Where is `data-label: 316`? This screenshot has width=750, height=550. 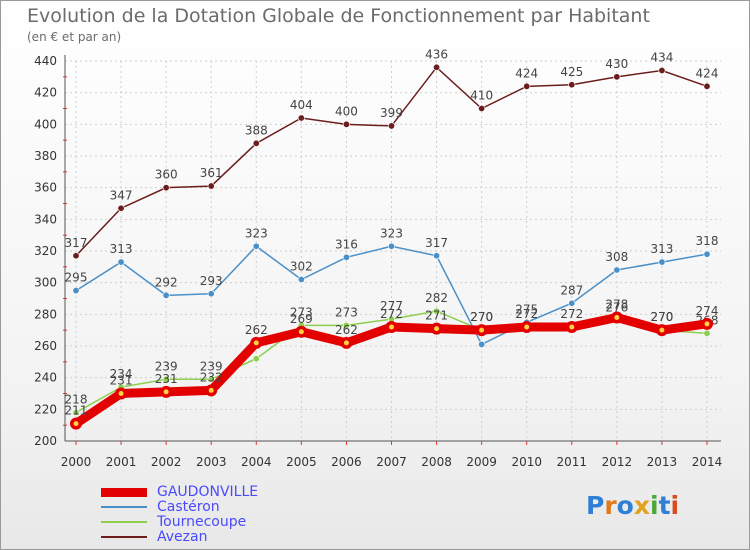
data-label: 316 is located at coordinates (346, 244).